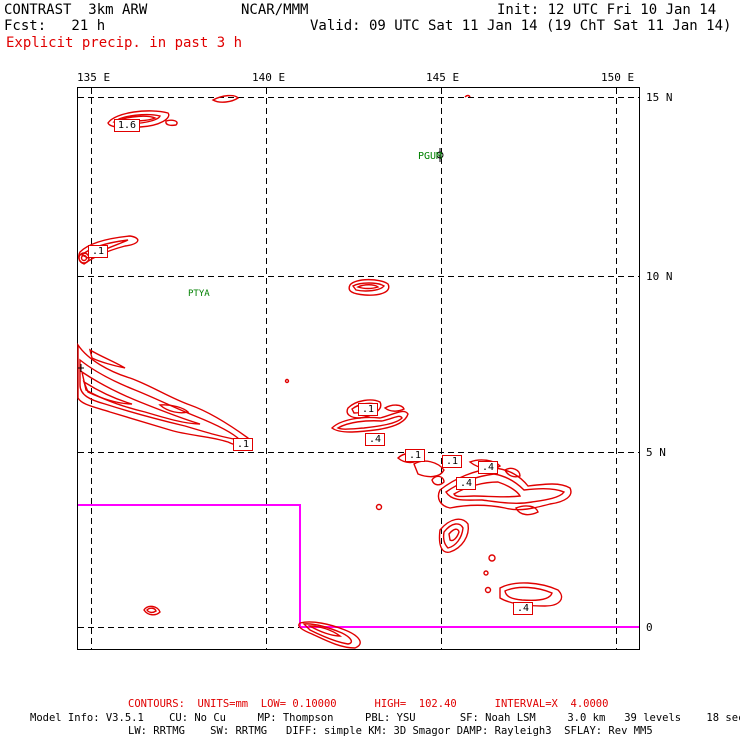 This screenshot has height=740, width=740. Describe the element at coordinates (358, 566) in the screenshot. I see `boundary-line` at that location.